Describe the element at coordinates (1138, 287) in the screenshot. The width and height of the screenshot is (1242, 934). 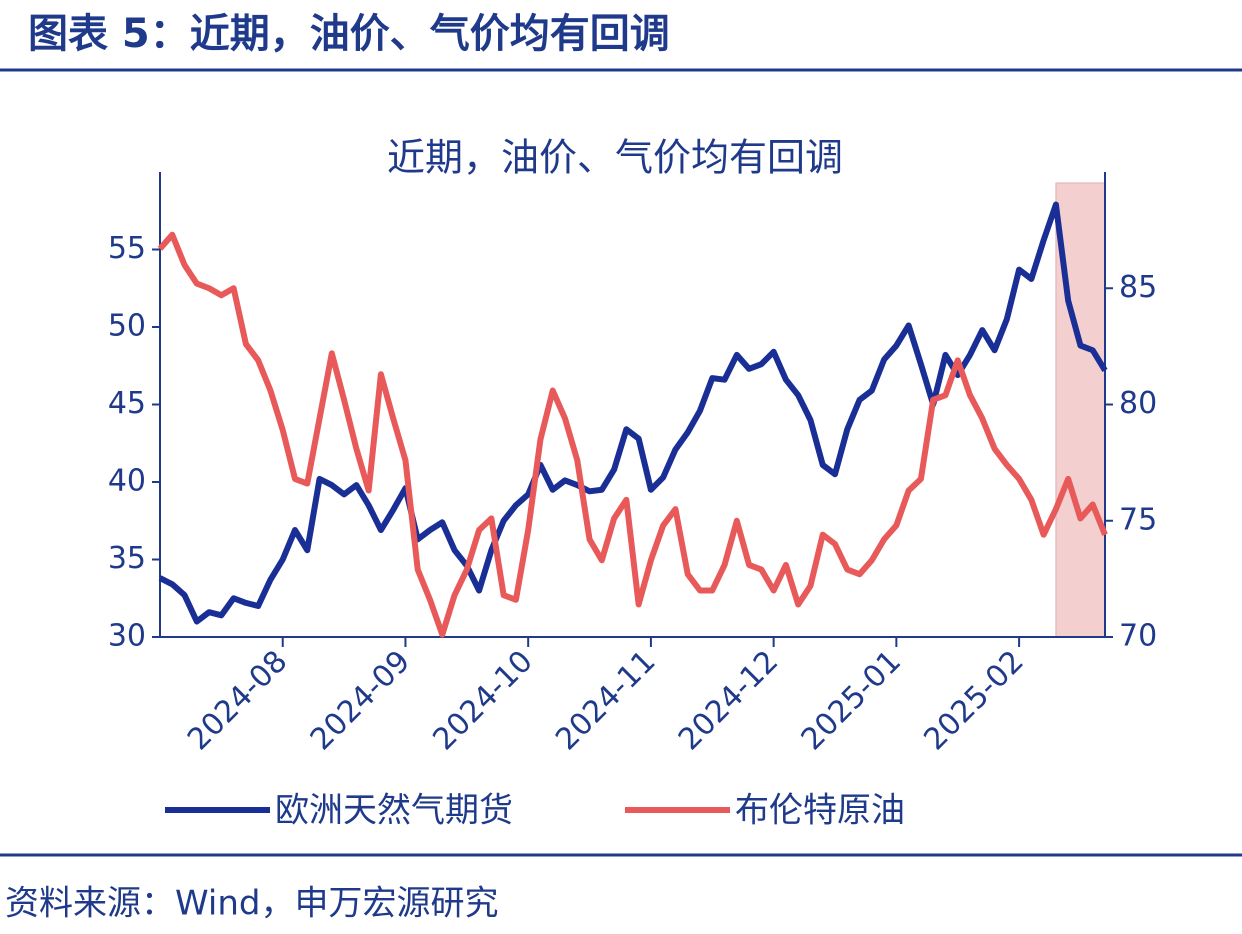
I see `y2-tick-label: 85` at that location.